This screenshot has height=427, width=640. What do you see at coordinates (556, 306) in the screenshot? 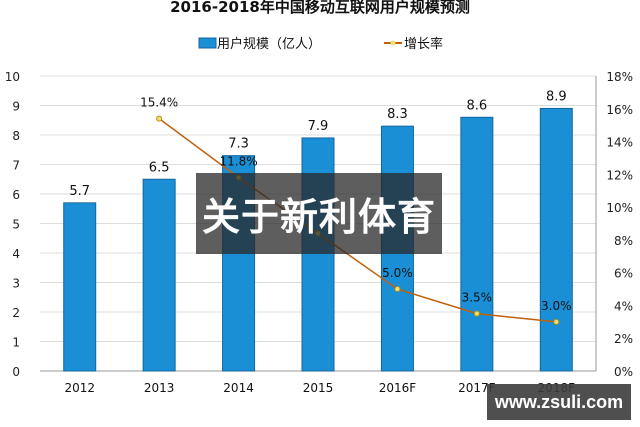
I see `growth-value-label: 3.0%` at bounding box center [556, 306].